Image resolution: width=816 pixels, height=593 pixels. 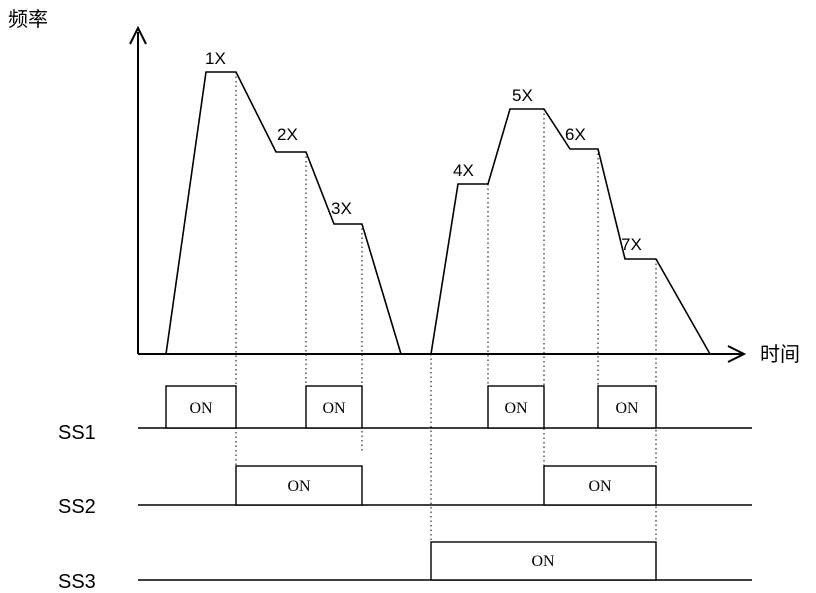 What do you see at coordinates (522, 95) in the screenshot?
I see `step-label-5x: 5X` at bounding box center [522, 95].